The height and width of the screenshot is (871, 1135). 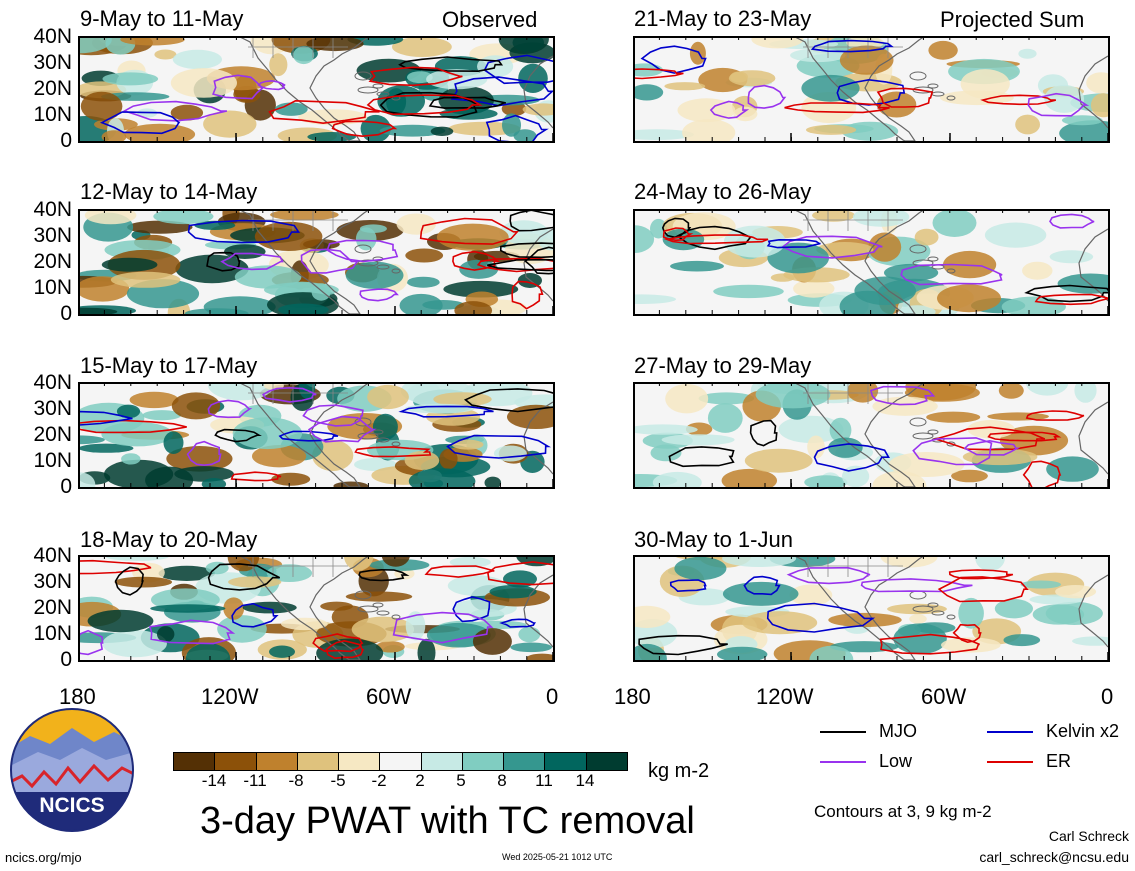 I want to click on footer-url: ncics.org/mjo, so click(x=43, y=857).